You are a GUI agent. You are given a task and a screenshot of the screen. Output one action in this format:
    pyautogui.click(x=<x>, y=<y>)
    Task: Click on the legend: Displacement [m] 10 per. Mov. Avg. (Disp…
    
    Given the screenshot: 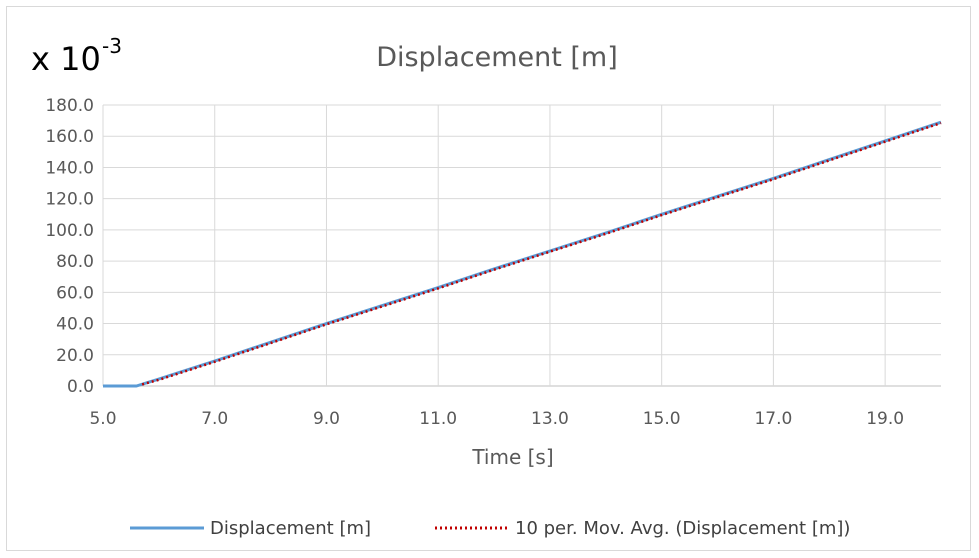 What is the action you would take?
    pyautogui.click(x=490, y=528)
    